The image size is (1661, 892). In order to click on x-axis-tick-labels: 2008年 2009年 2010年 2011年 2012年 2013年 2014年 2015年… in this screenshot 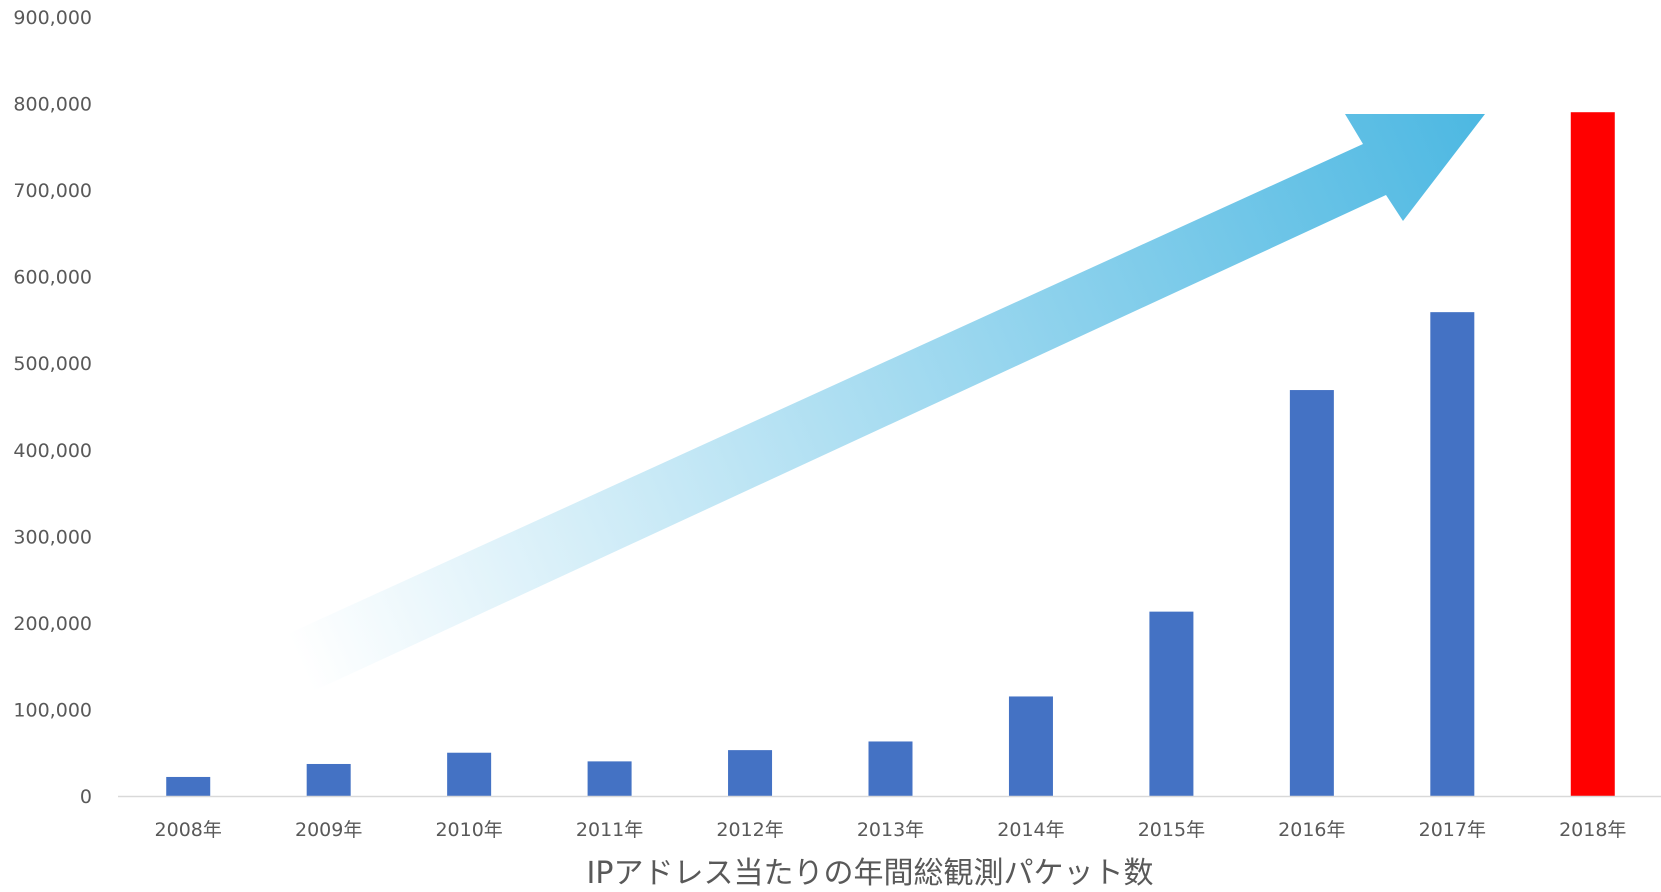, I will do `click(891, 830)`.